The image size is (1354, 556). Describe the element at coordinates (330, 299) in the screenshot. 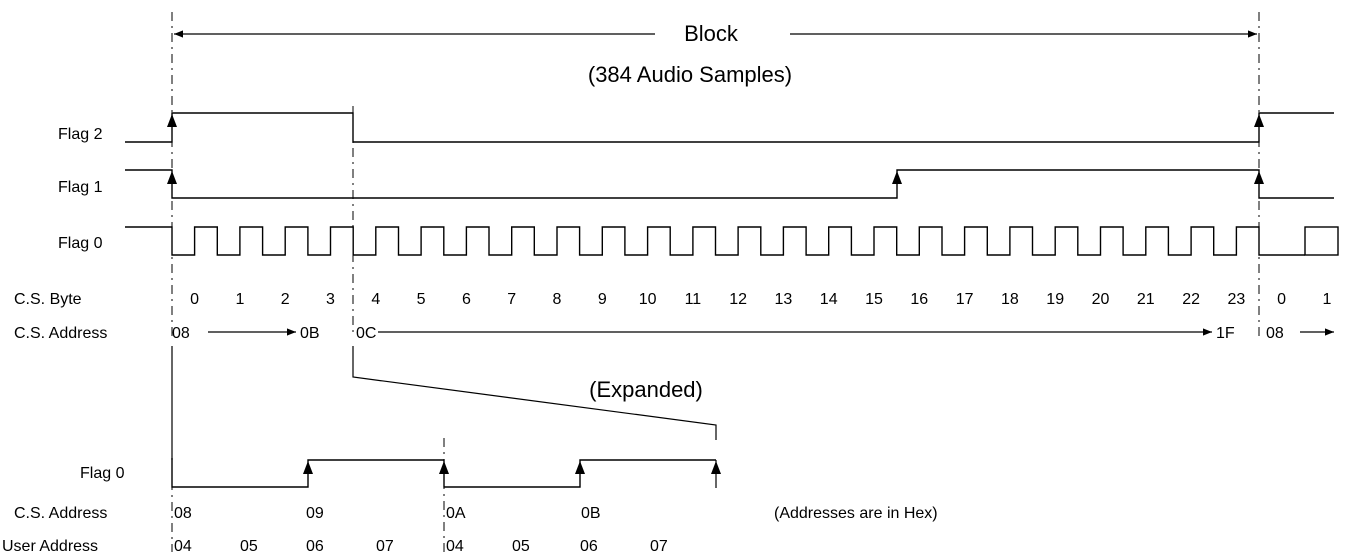

I see `cs-byte-number: 3` at that location.